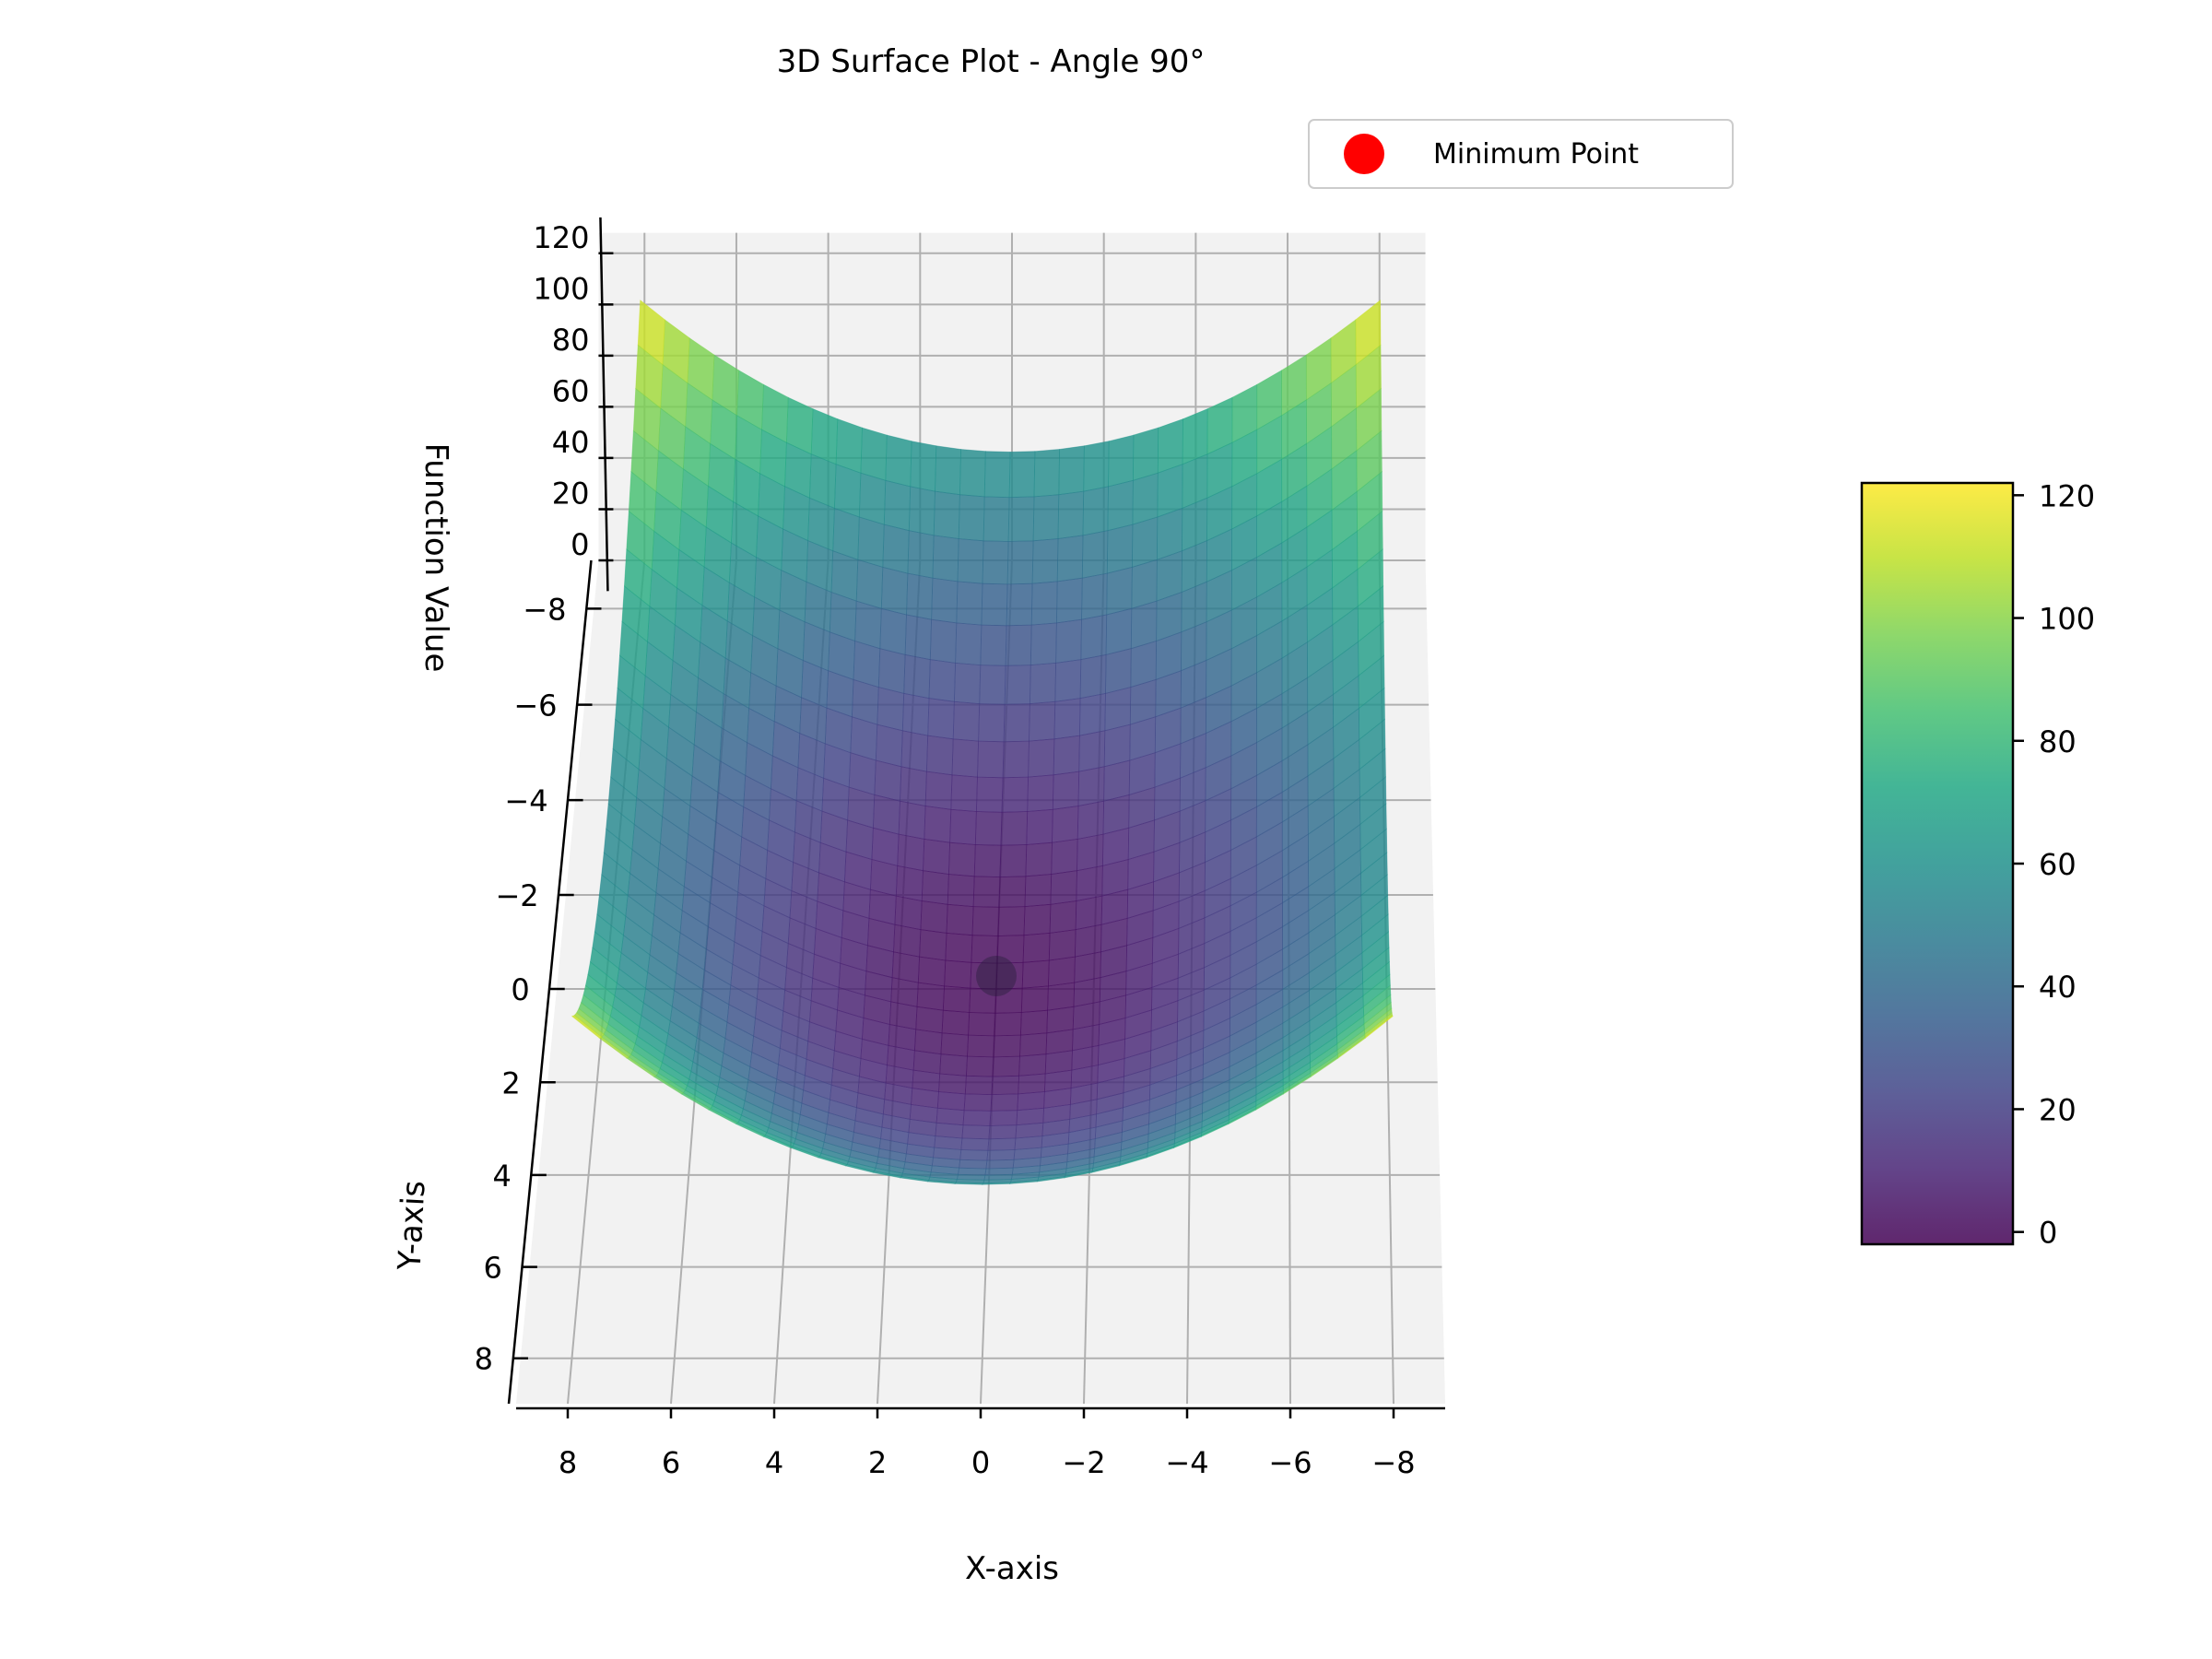  Describe the element at coordinates (2058, 741) in the screenshot. I see `colorbar-tick-label: 80` at that location.